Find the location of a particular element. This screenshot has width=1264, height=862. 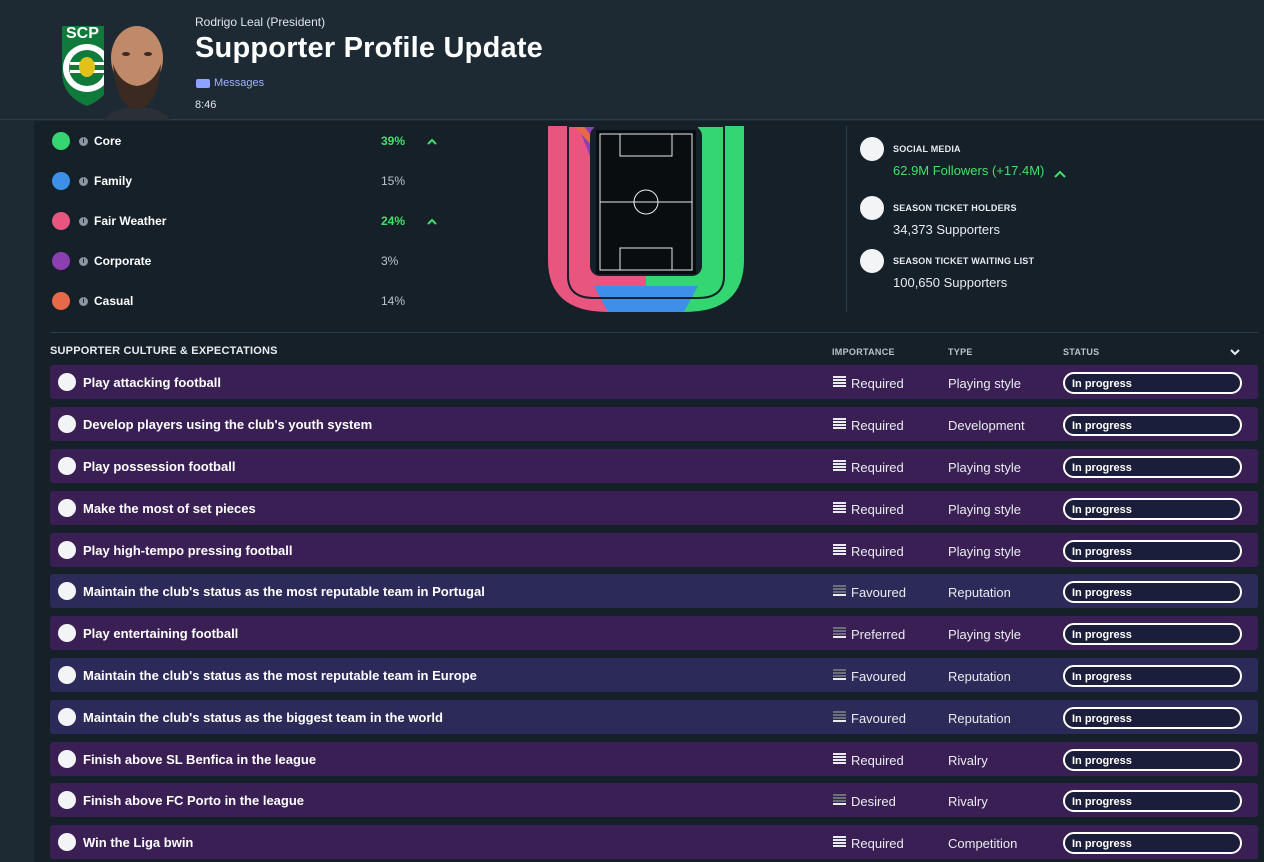

status-column-header: STATUS is located at coordinates (1081, 352).